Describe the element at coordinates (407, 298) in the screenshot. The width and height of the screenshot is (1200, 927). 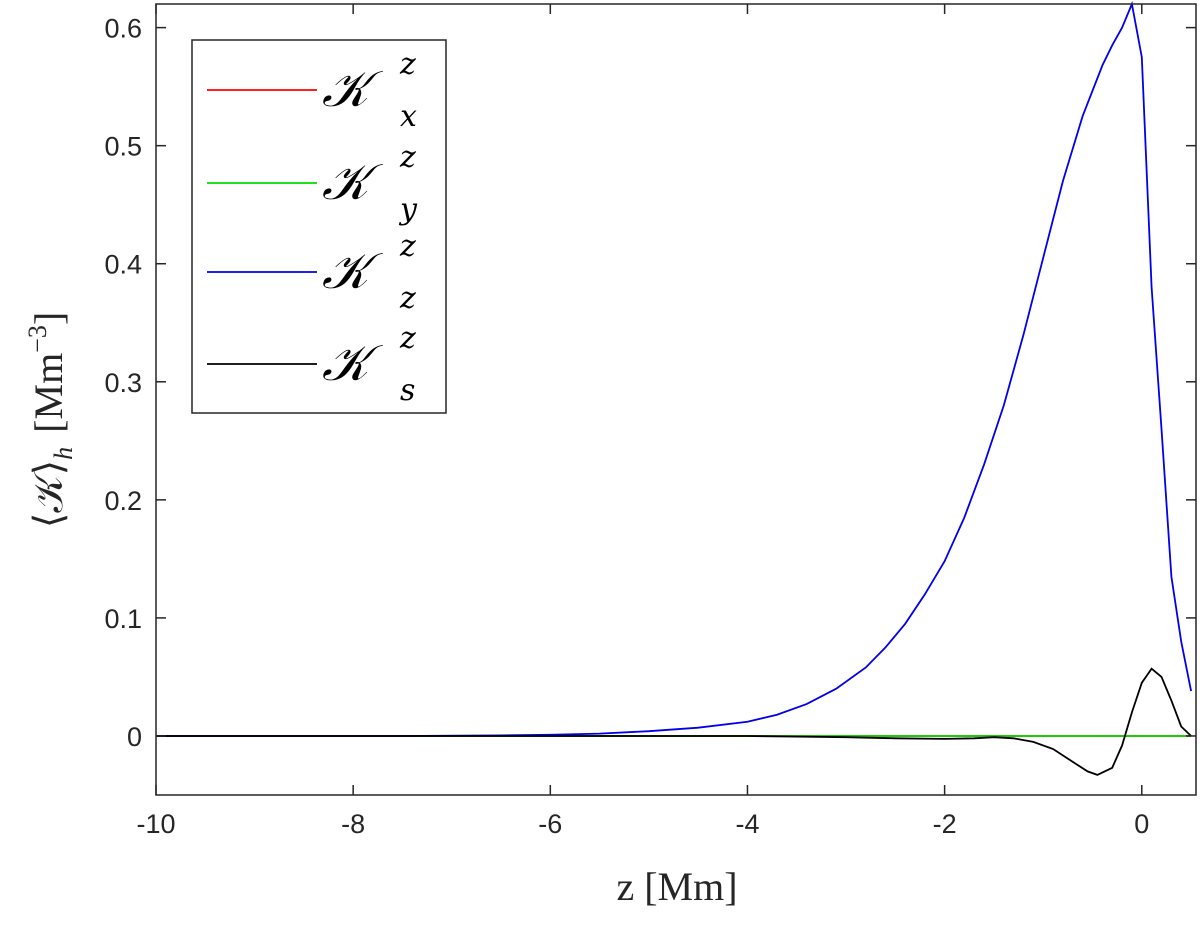
I see `legend-subscript-kz: z` at that location.